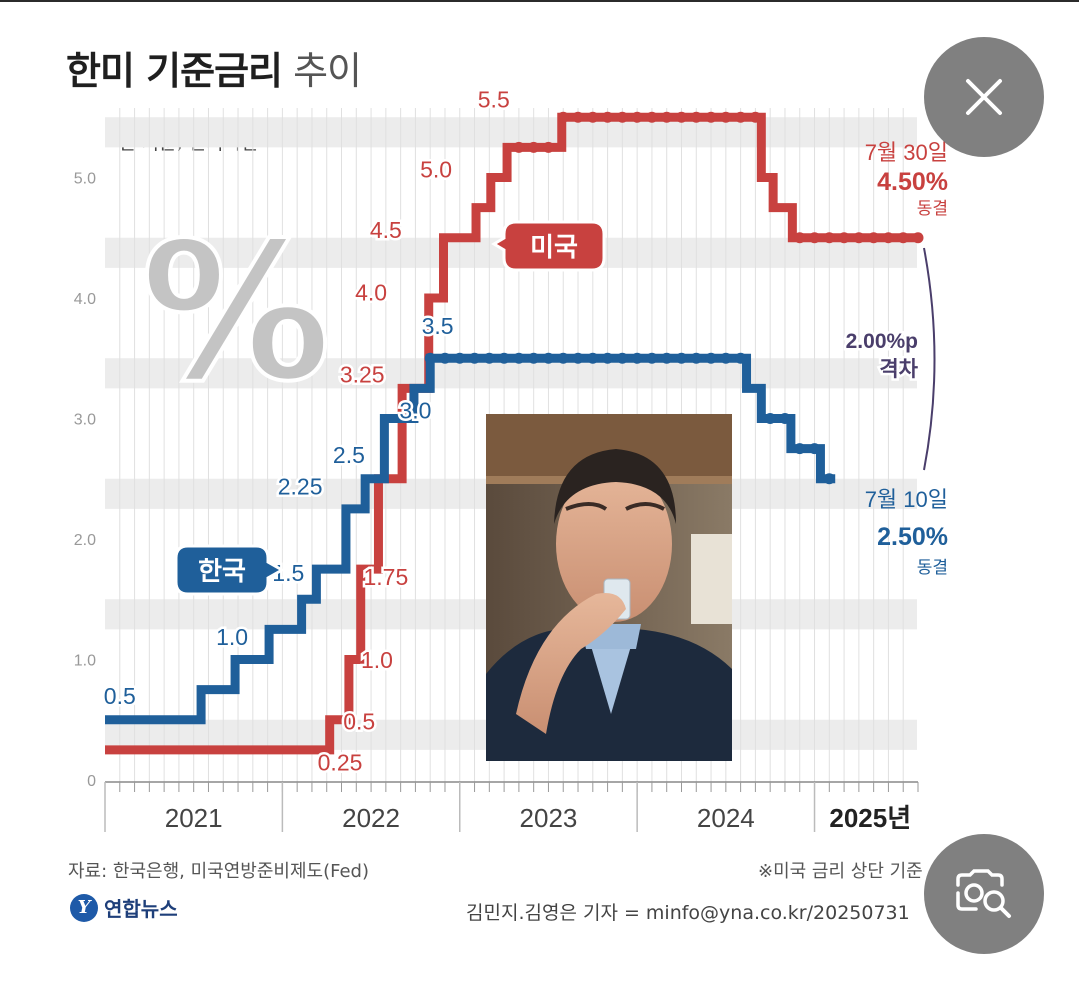 The image size is (1079, 987). Describe the element at coordinates (932, 208) in the screenshot. I see `us-end-status: 동결` at that location.